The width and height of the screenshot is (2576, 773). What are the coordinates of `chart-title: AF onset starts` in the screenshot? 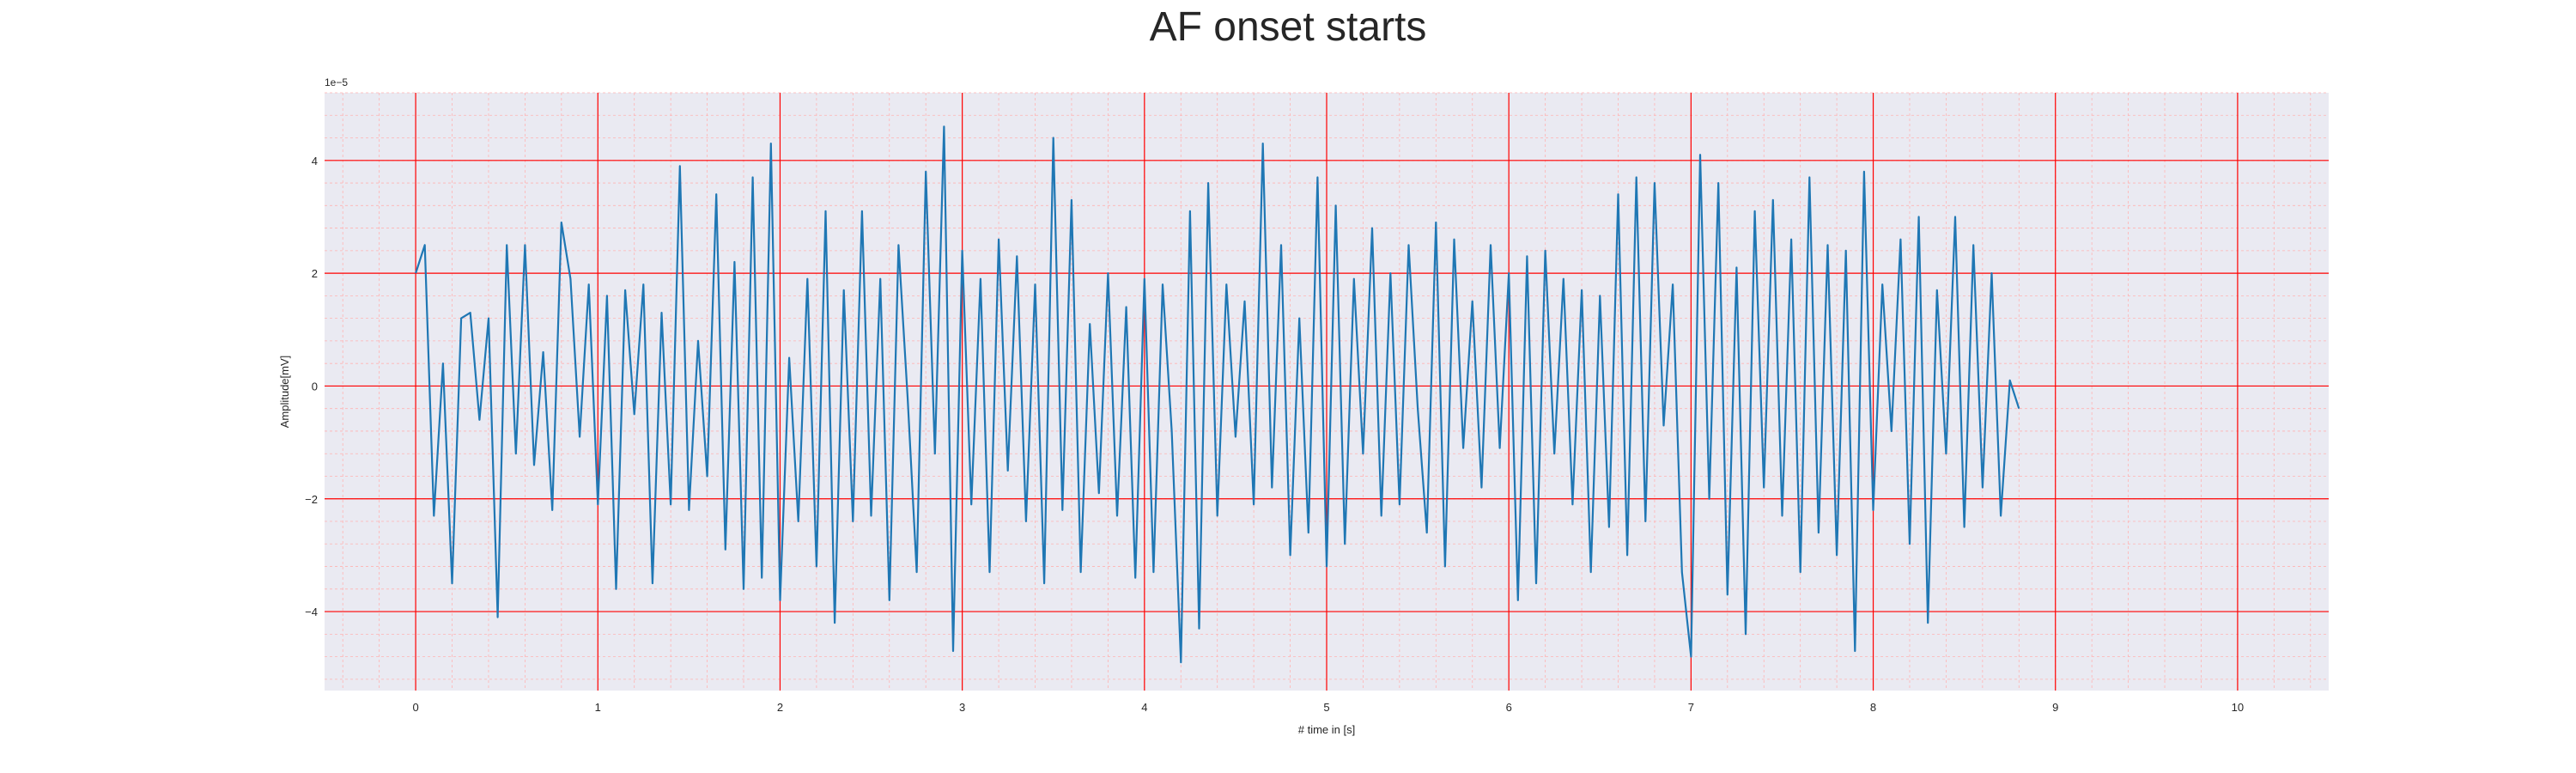 It's located at (1288, 27).